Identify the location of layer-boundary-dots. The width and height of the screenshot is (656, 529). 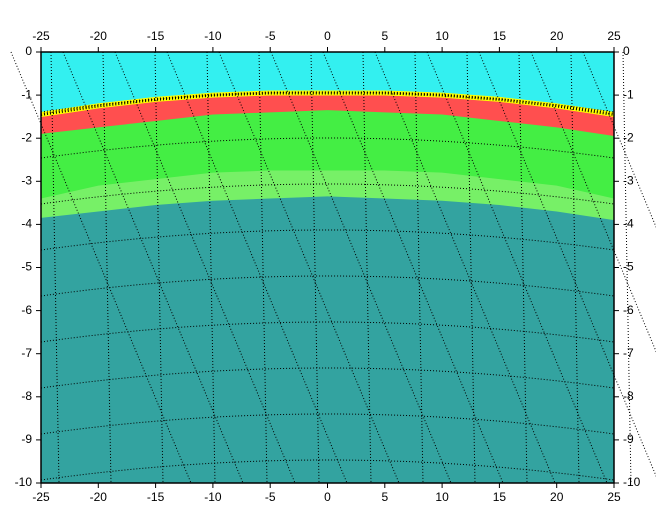
(327, 103).